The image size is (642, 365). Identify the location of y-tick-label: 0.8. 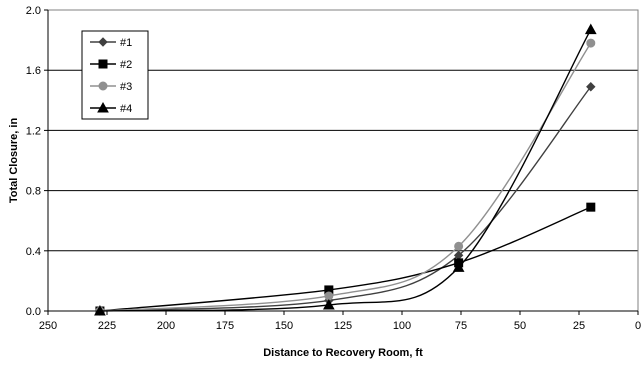
(33, 192).